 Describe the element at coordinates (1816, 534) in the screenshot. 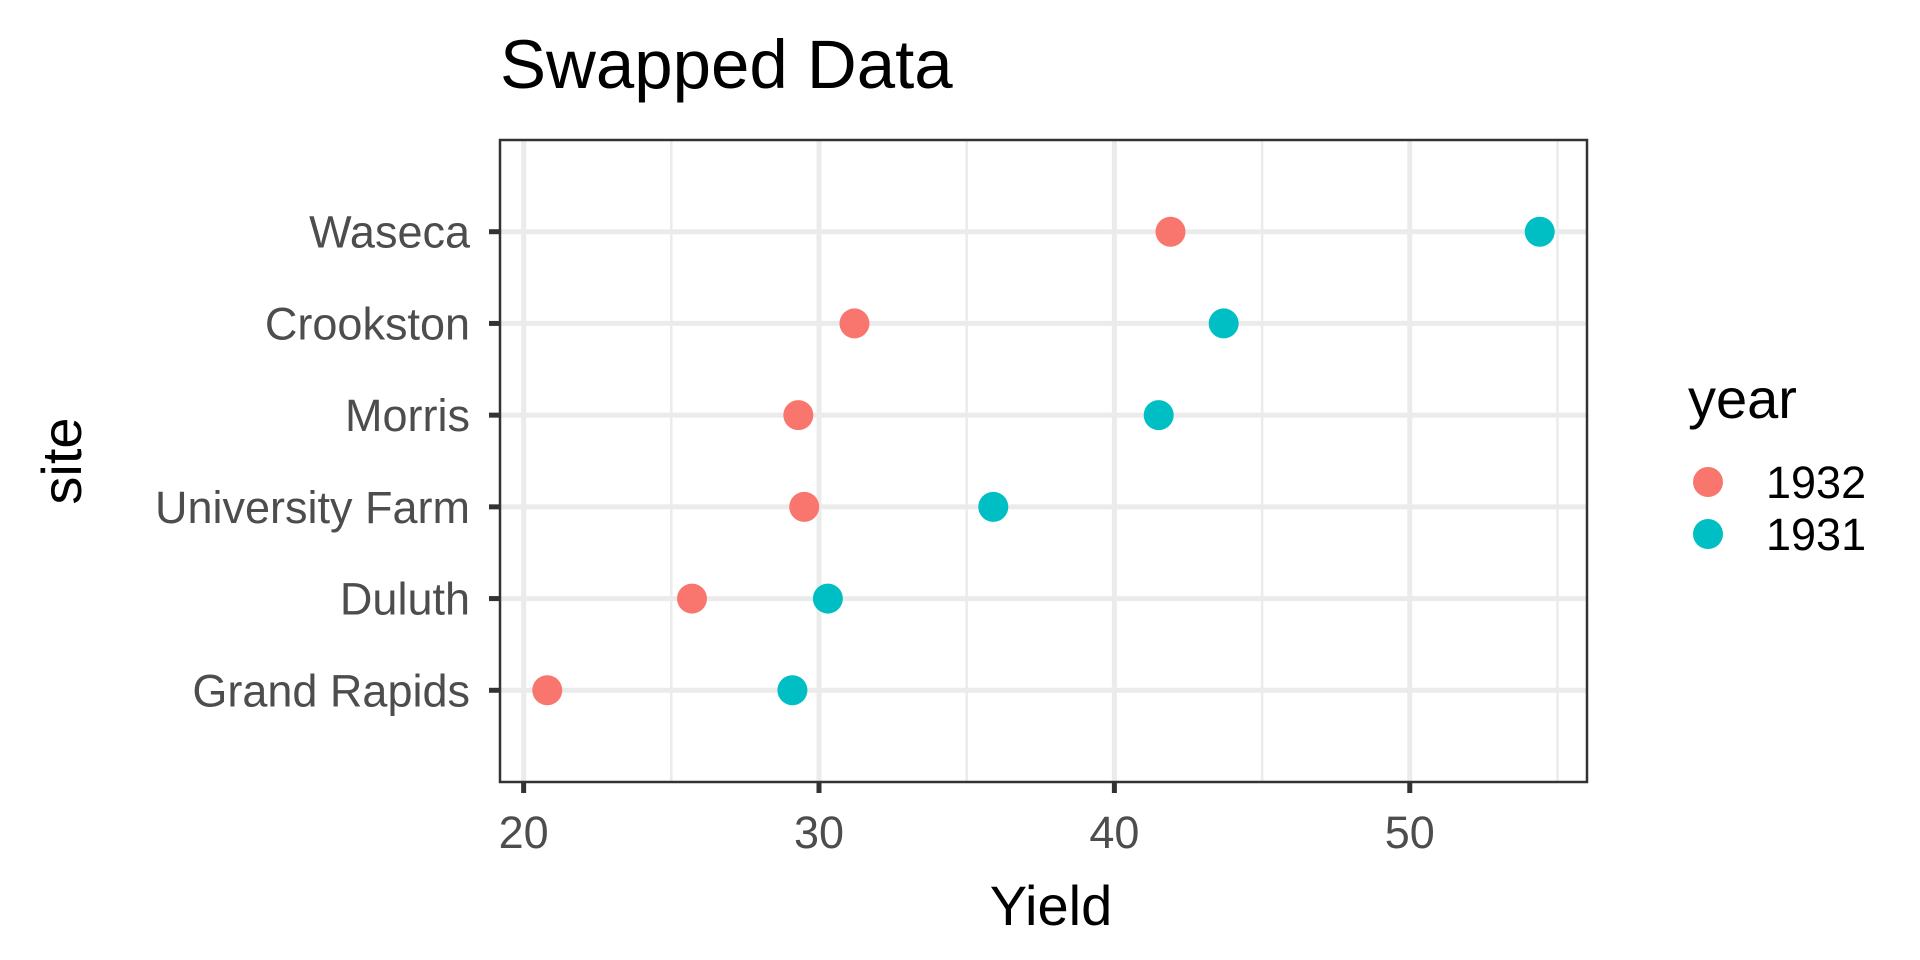

I see `legend-label-1931: 1931` at that location.